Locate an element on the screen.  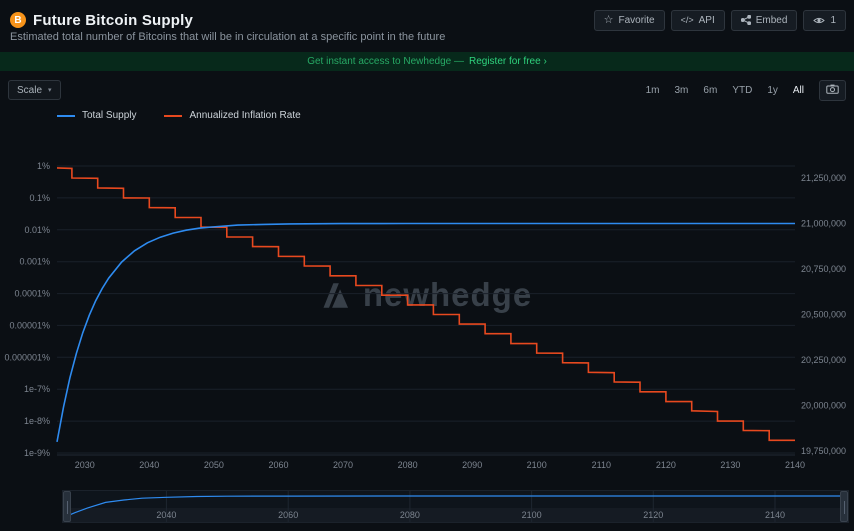
embed-button: Embed is located at coordinates (764, 20).